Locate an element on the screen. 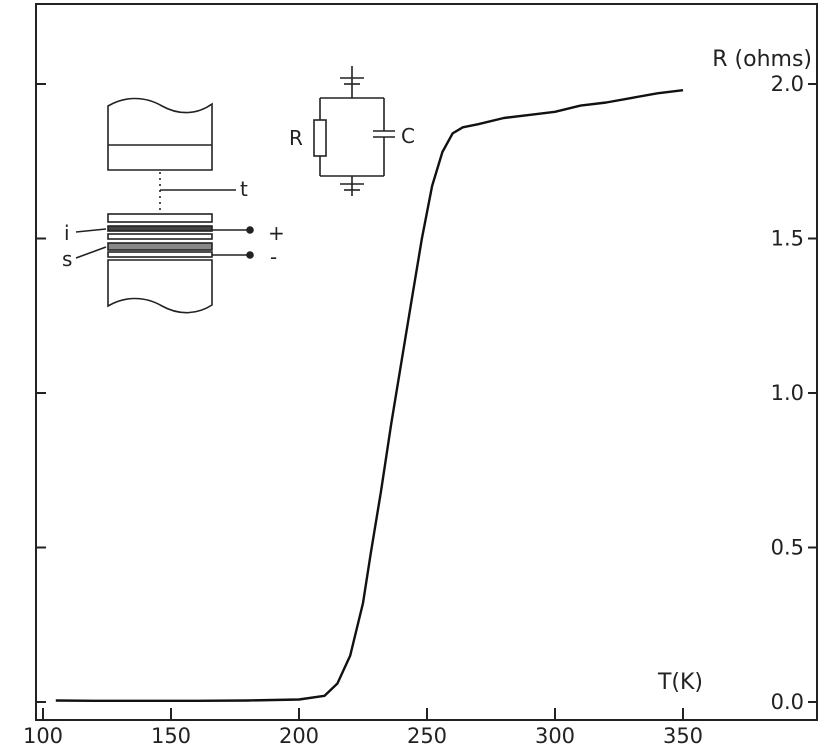 This screenshot has height=747, width=820. layer-i is located at coordinates (160, 228).